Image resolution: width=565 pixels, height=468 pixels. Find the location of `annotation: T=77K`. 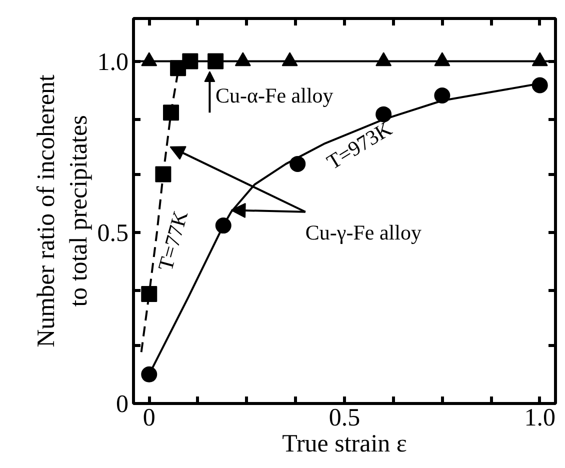

annotation: T=77K is located at coordinates (173, 241).